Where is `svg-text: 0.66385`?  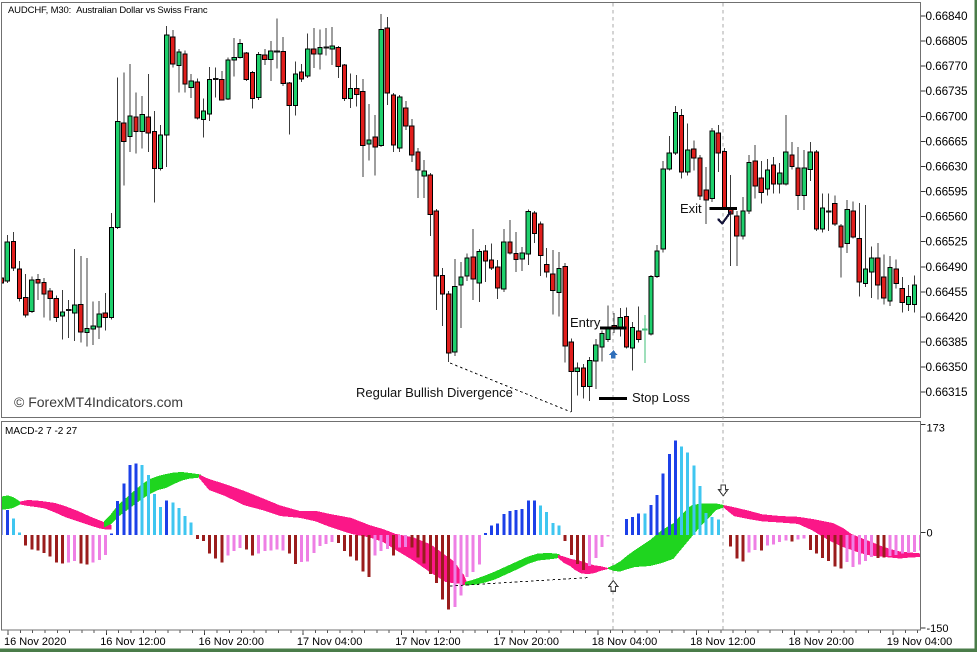 svg-text: 0.66385 is located at coordinates (947, 342).